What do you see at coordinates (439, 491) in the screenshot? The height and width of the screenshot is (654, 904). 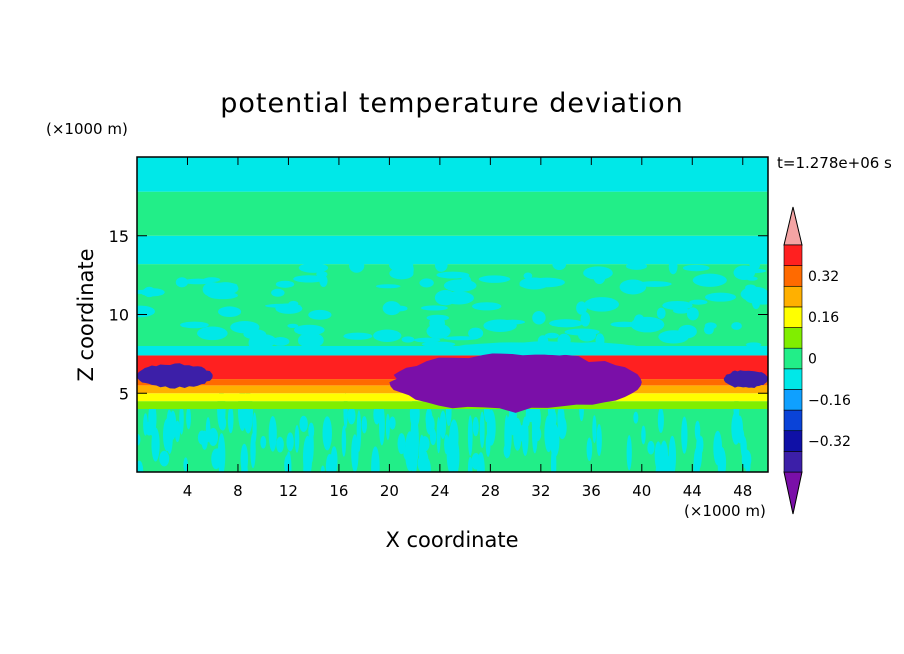 I see `x-tick-label: 24` at bounding box center [439, 491].